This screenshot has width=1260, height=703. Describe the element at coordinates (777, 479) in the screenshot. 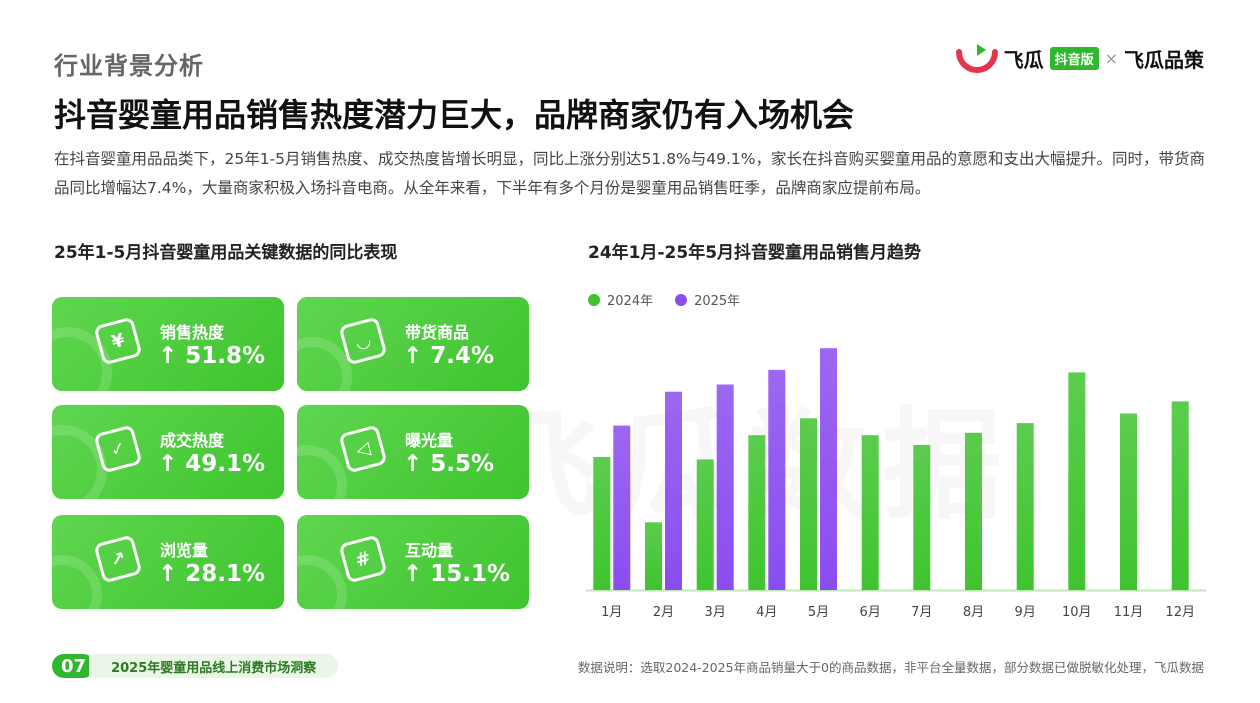

I see `bar-2025年-4月` at that location.